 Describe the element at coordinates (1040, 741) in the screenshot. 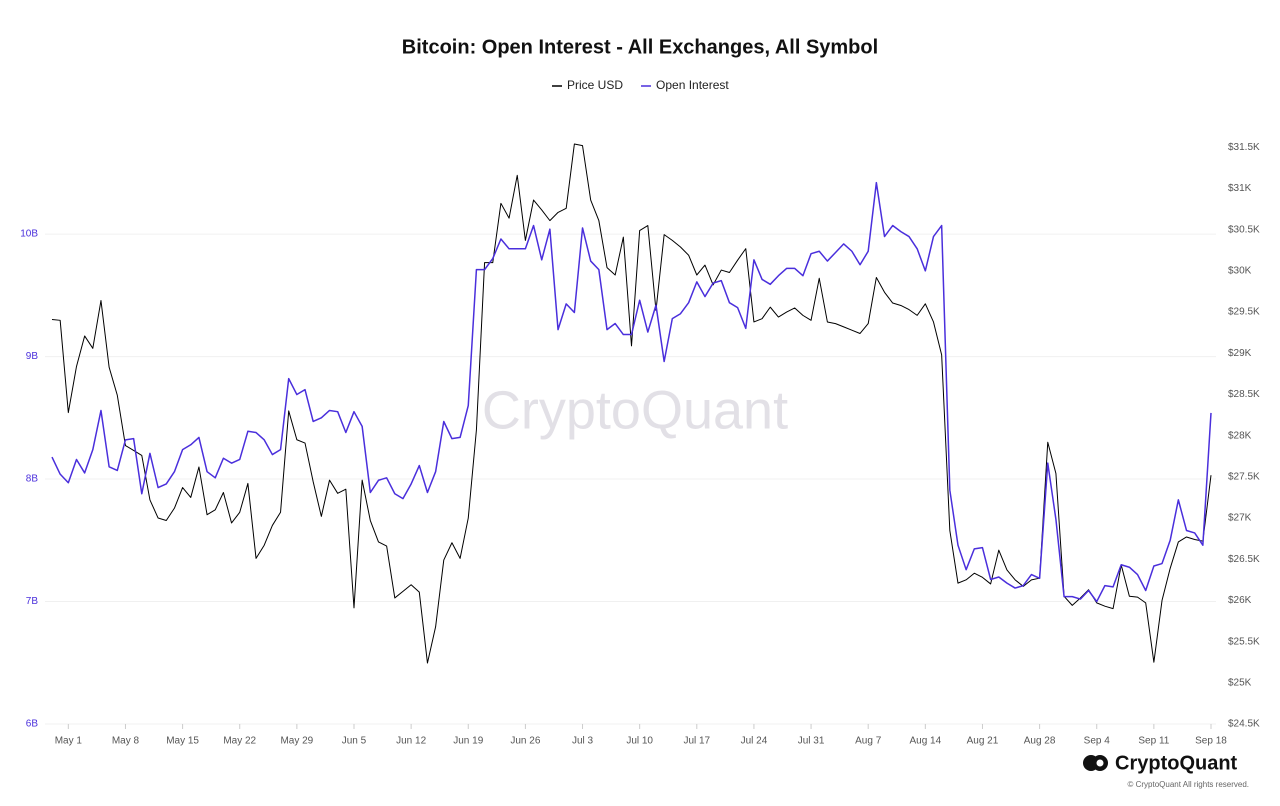

I see `x-tick-label: Aug 28` at that location.